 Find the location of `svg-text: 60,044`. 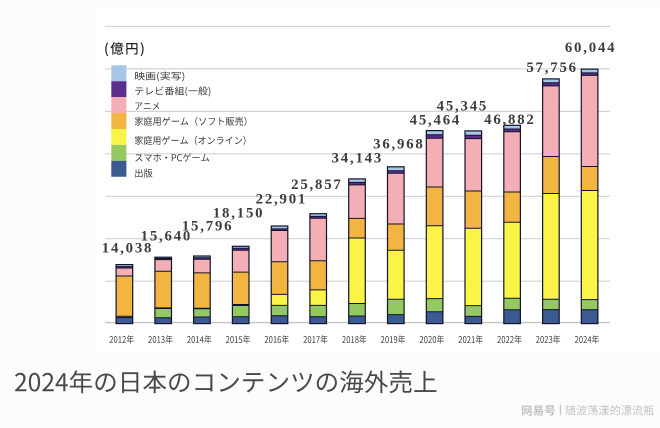

svg-text: 60,044 is located at coordinates (591, 48).